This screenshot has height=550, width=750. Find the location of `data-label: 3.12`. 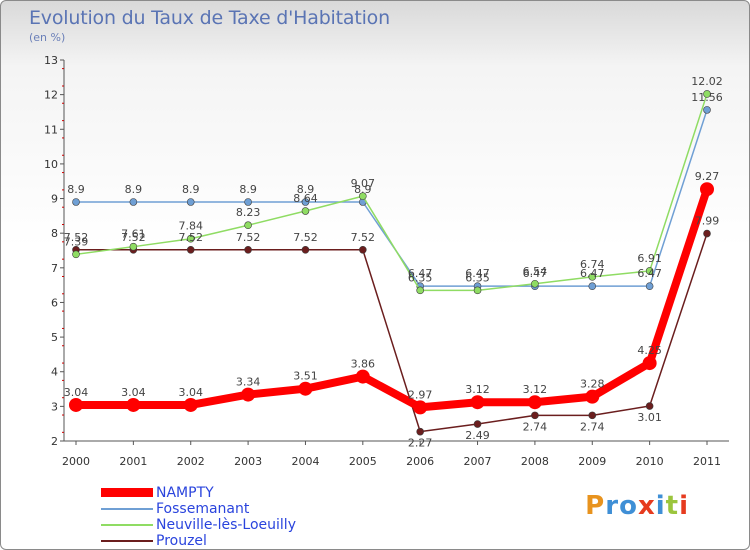

data-label: 3.12 is located at coordinates (535, 389).